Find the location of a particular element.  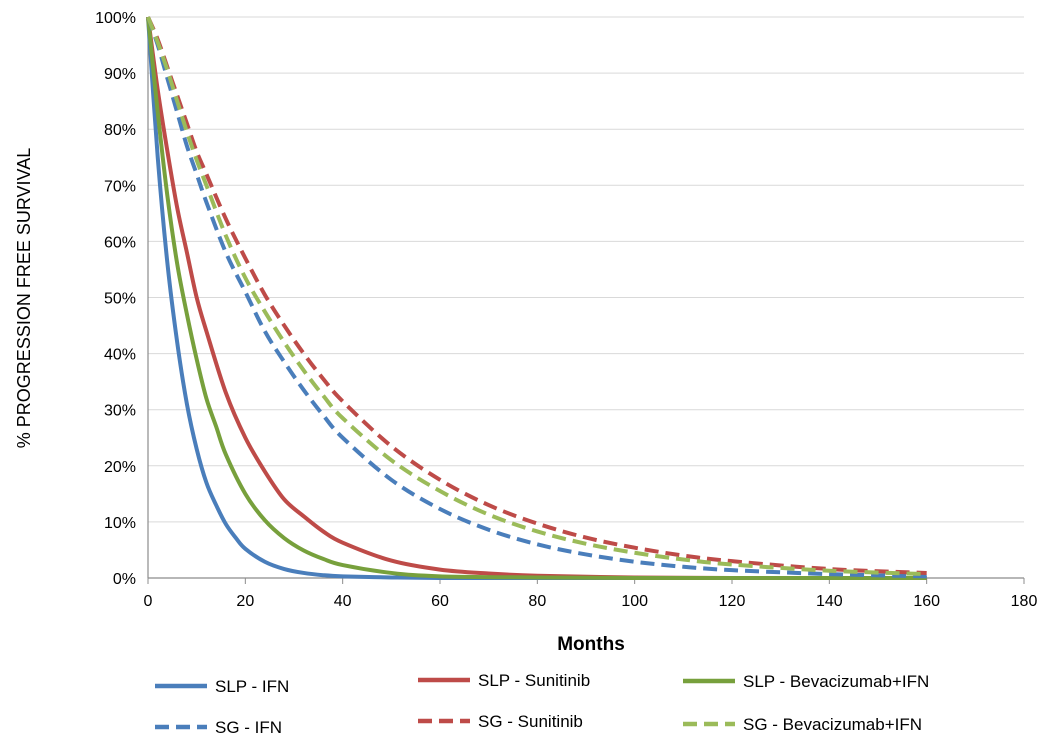

legend-item-slp-ifn: SLP - IFN is located at coordinates (222, 686).